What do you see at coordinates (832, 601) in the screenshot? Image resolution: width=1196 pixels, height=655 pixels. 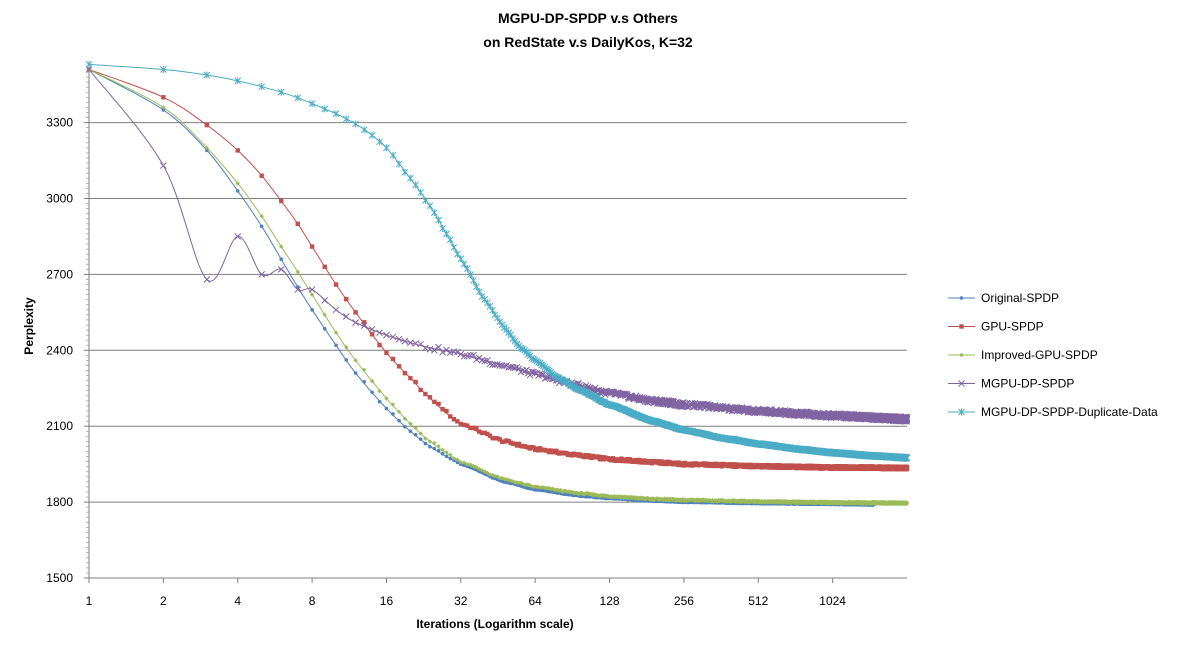 I see `x-tick-label: 1024` at bounding box center [832, 601].